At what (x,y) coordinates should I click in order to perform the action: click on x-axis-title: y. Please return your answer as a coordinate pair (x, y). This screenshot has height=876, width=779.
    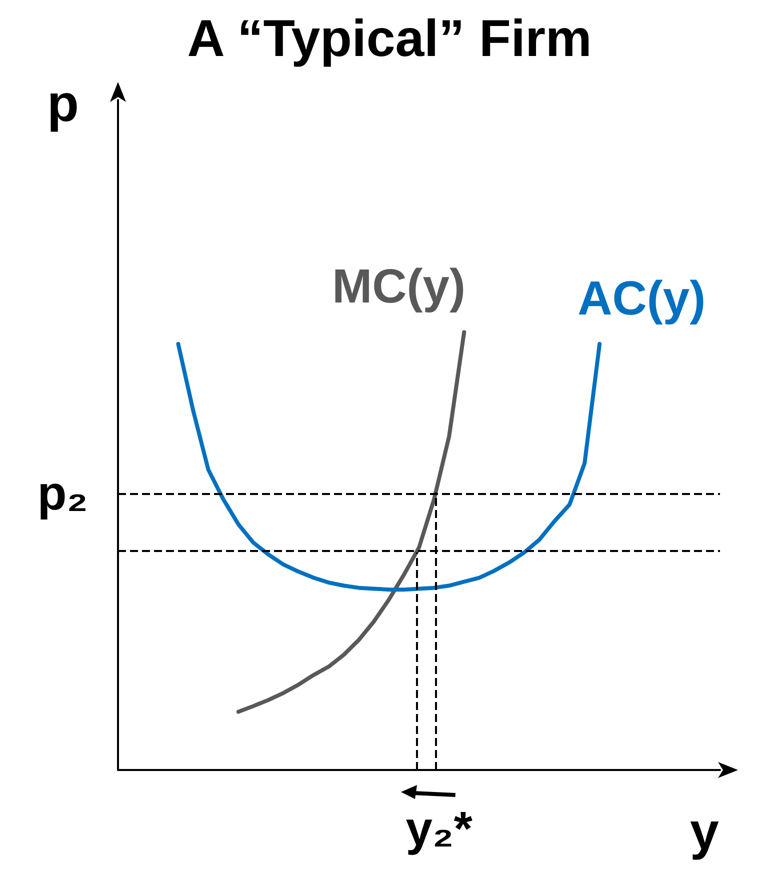
    Looking at the image, I should click on (704, 832).